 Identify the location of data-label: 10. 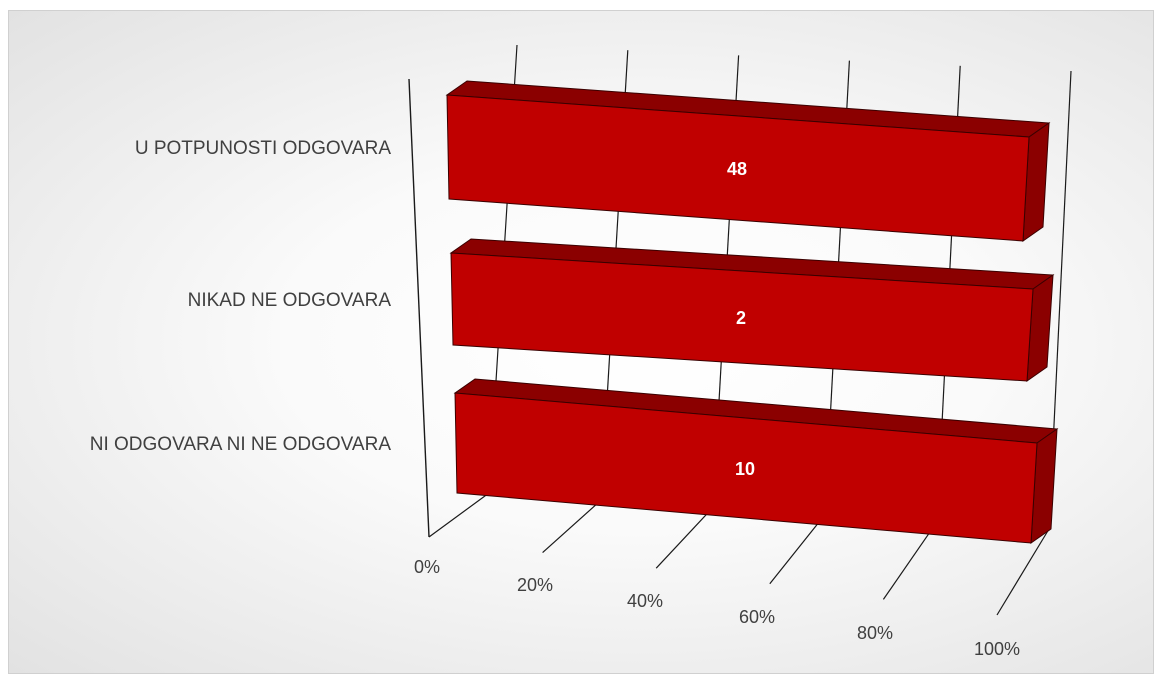
(745, 469).